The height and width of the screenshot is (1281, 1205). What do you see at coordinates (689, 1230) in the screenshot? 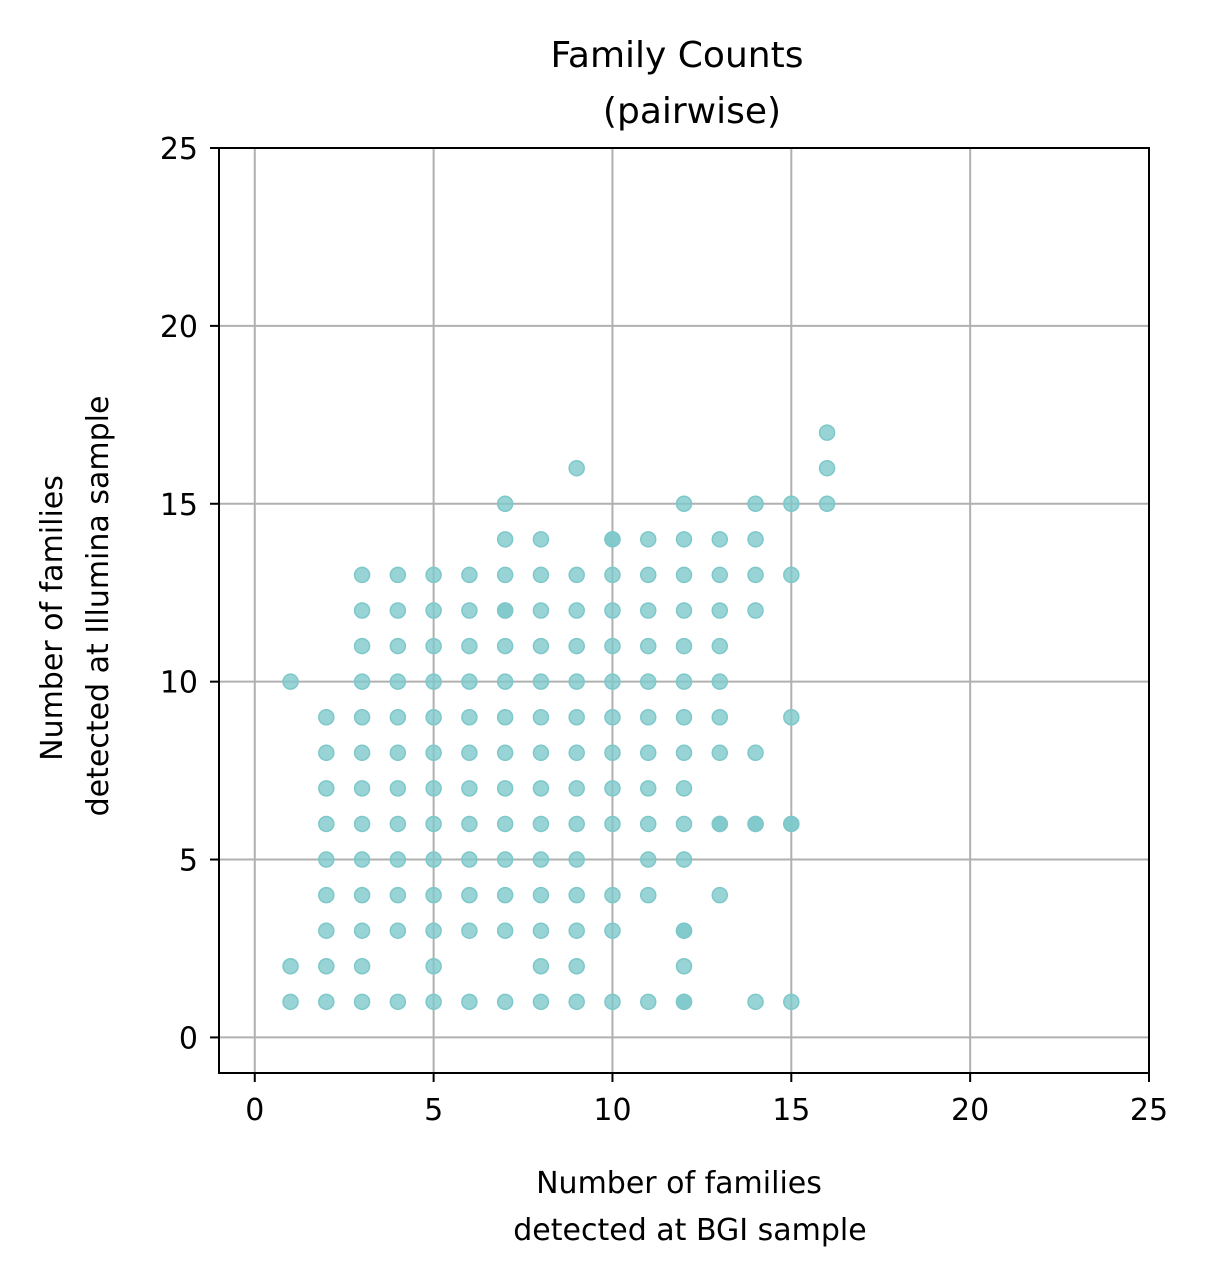
I see `x-axis-title-line-2: detected at BGI sample` at bounding box center [689, 1230].